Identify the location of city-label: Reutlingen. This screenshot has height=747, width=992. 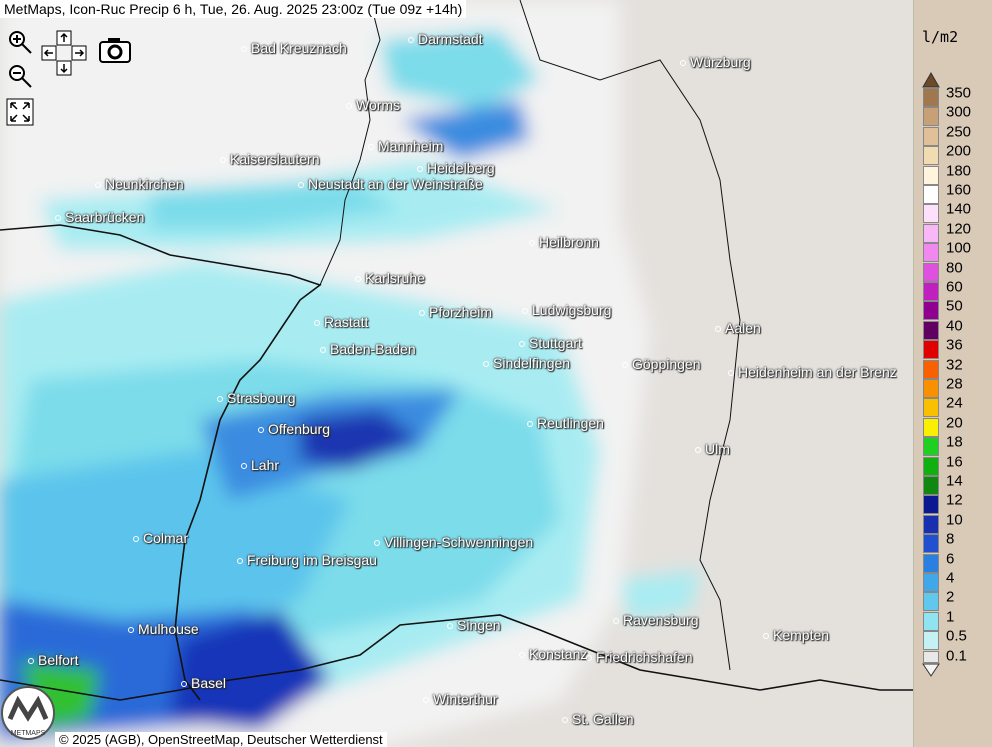
(565, 423).